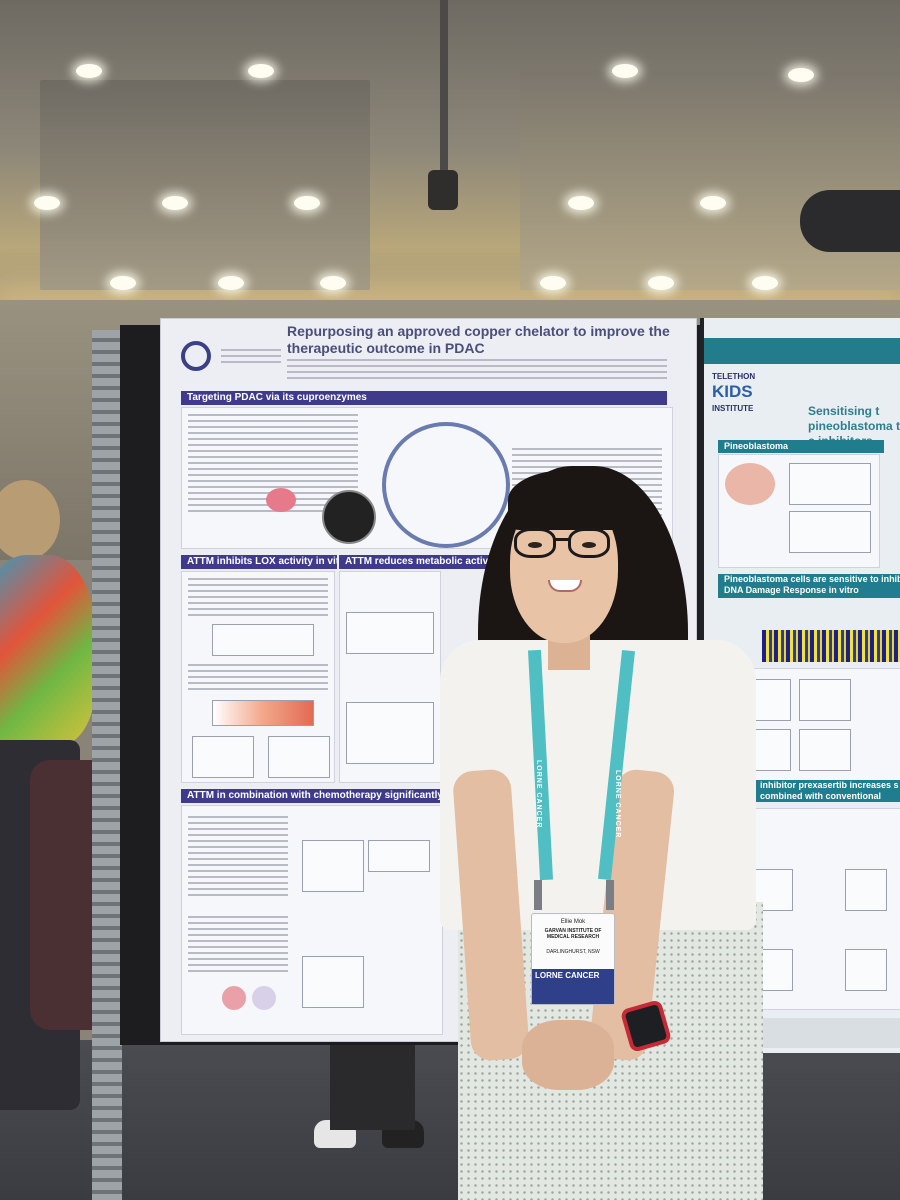 The width and height of the screenshot is (900, 1200). What do you see at coordinates (535, 543) in the screenshot?
I see `glasses` at bounding box center [535, 543].